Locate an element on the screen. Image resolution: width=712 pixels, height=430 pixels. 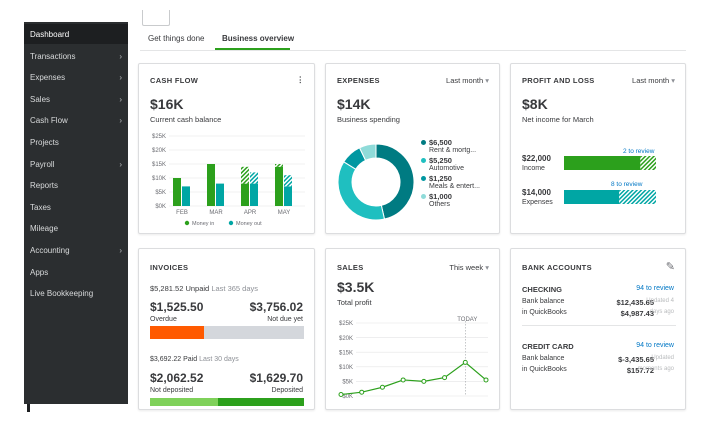
paid-progress-bar is located at coordinates (227, 402).